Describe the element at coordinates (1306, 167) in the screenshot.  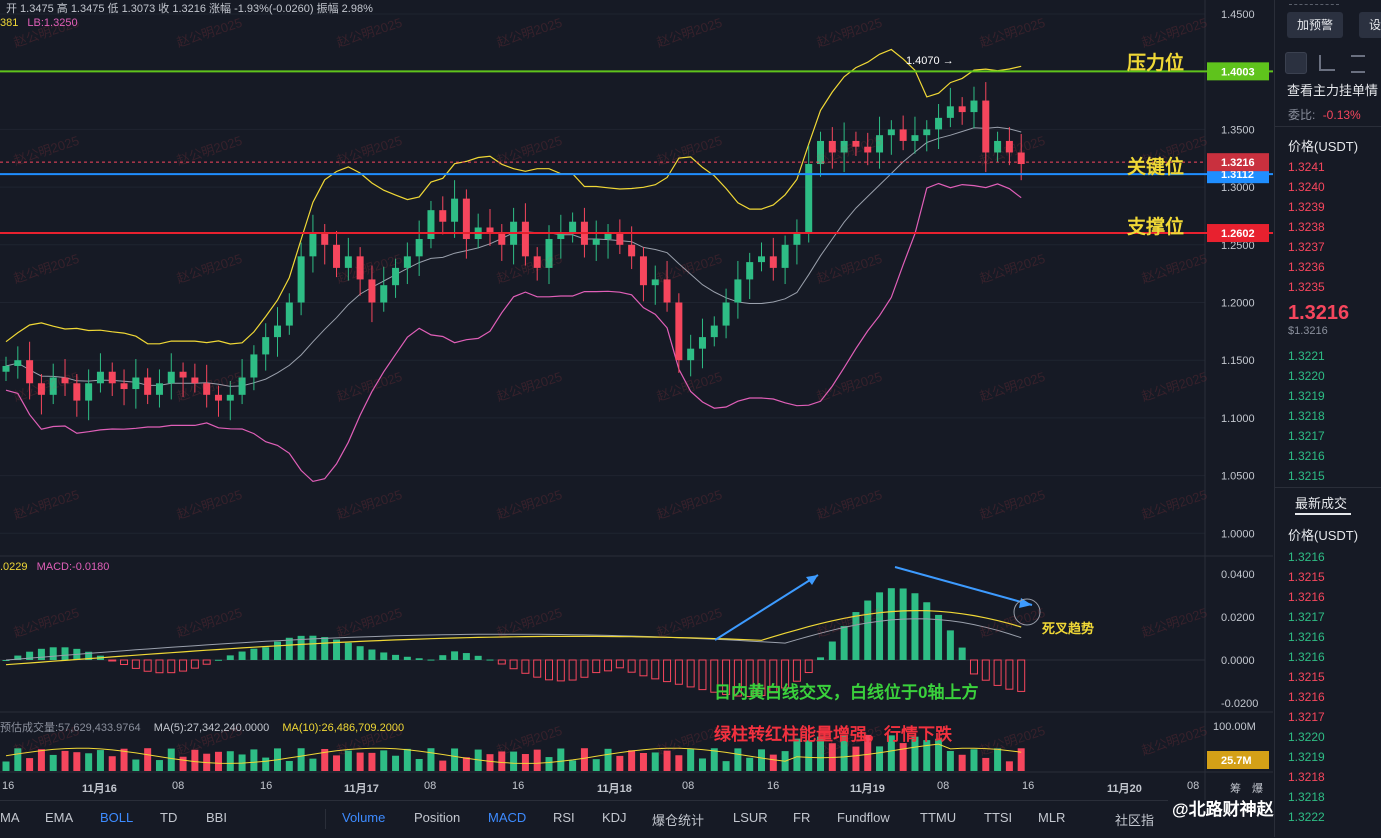
I see `ask-row: 1.3241` at that location.